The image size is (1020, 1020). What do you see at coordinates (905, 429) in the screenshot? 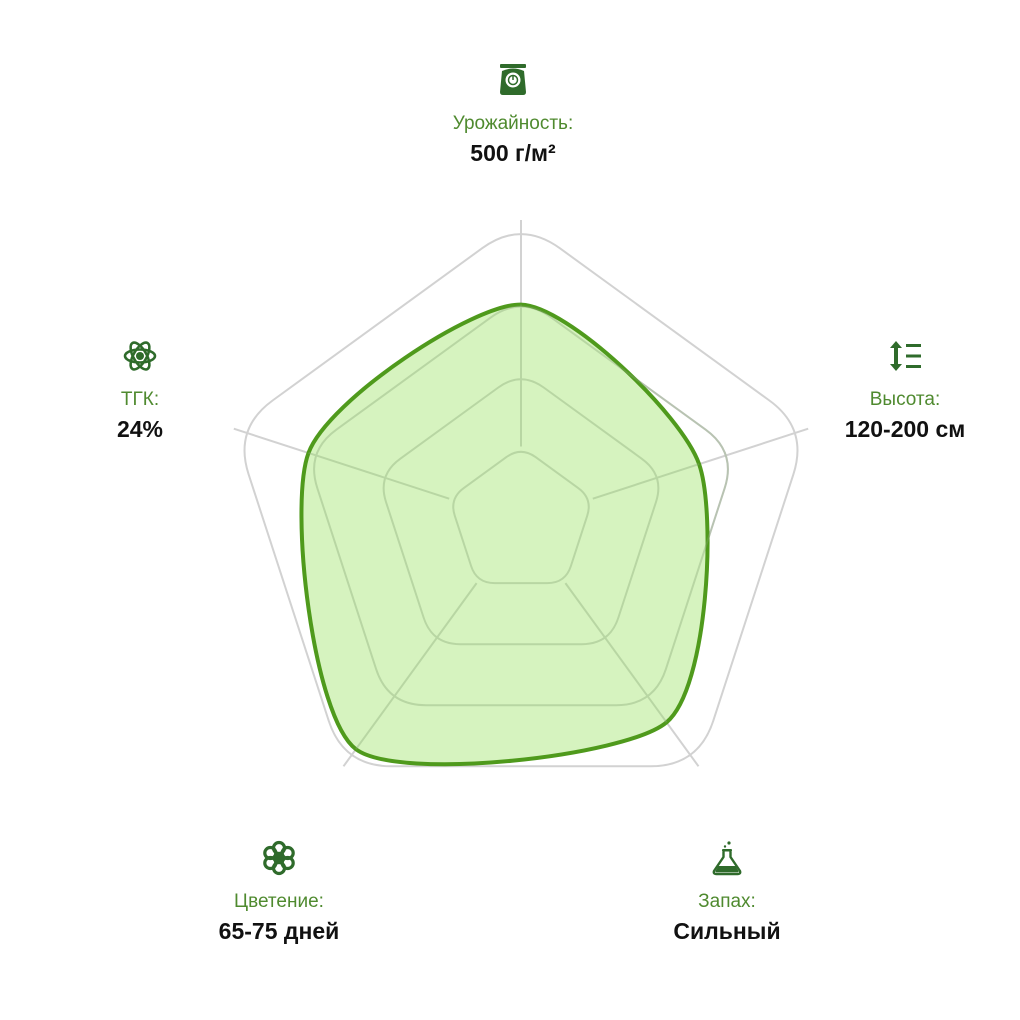
I see `axis-value-height: 120-200 см` at bounding box center [905, 429].